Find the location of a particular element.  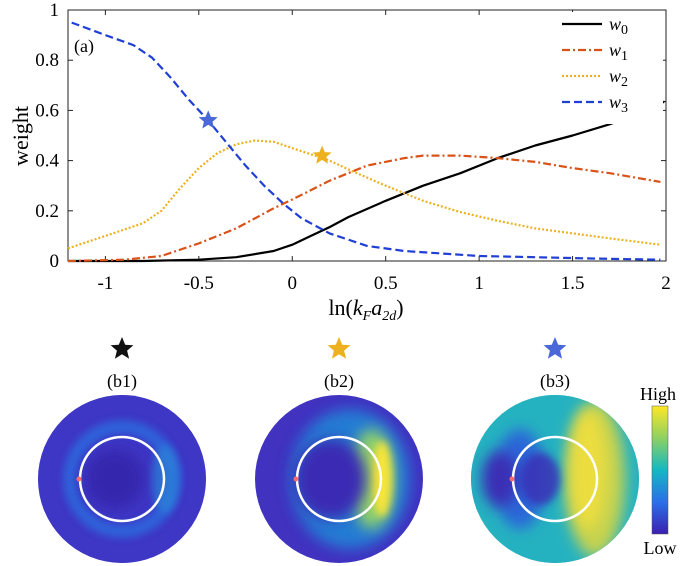

x-tick-label: -1 is located at coordinates (105, 283).